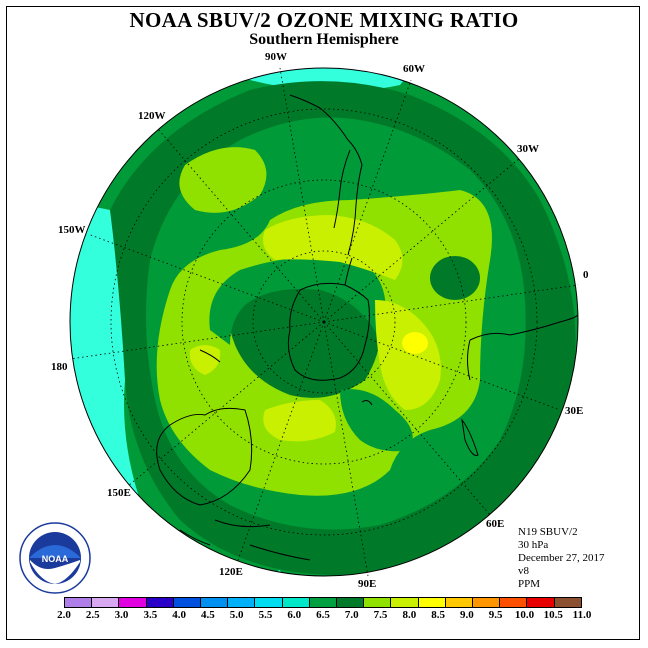 This screenshot has width=648, height=648. I want to click on colorbar-tick-label: 7.0, so click(351, 615).